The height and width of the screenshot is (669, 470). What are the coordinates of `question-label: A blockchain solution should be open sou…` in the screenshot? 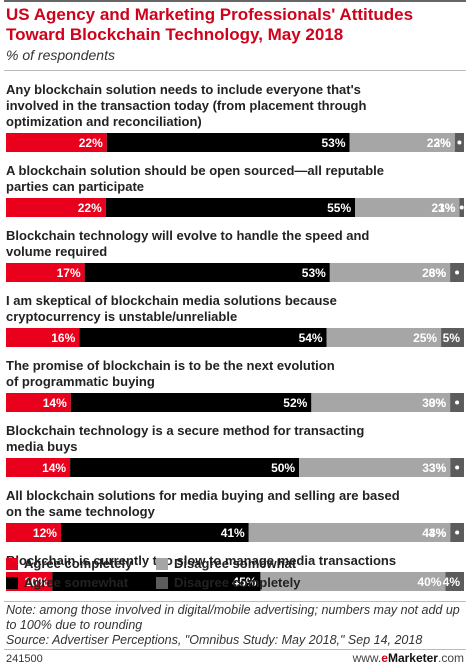 It's located at (195, 170).